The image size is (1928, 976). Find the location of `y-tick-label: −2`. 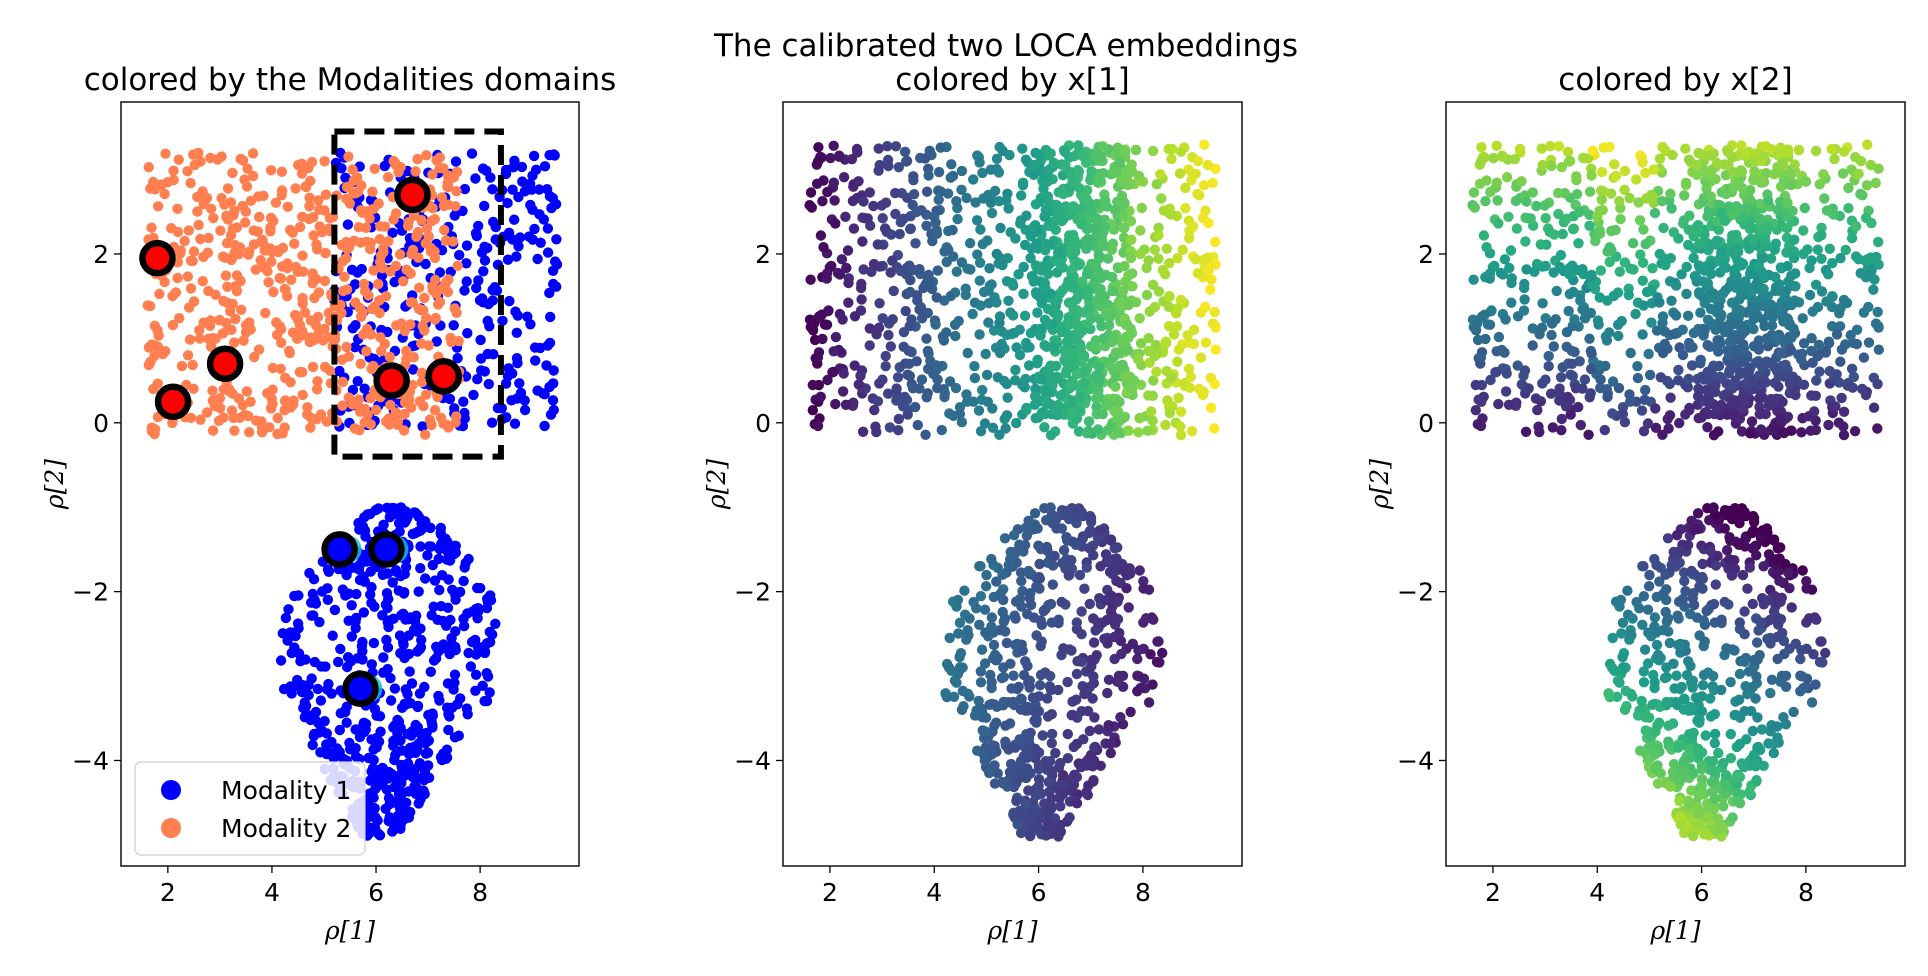

y-tick-label: −2 is located at coordinates (90, 592).